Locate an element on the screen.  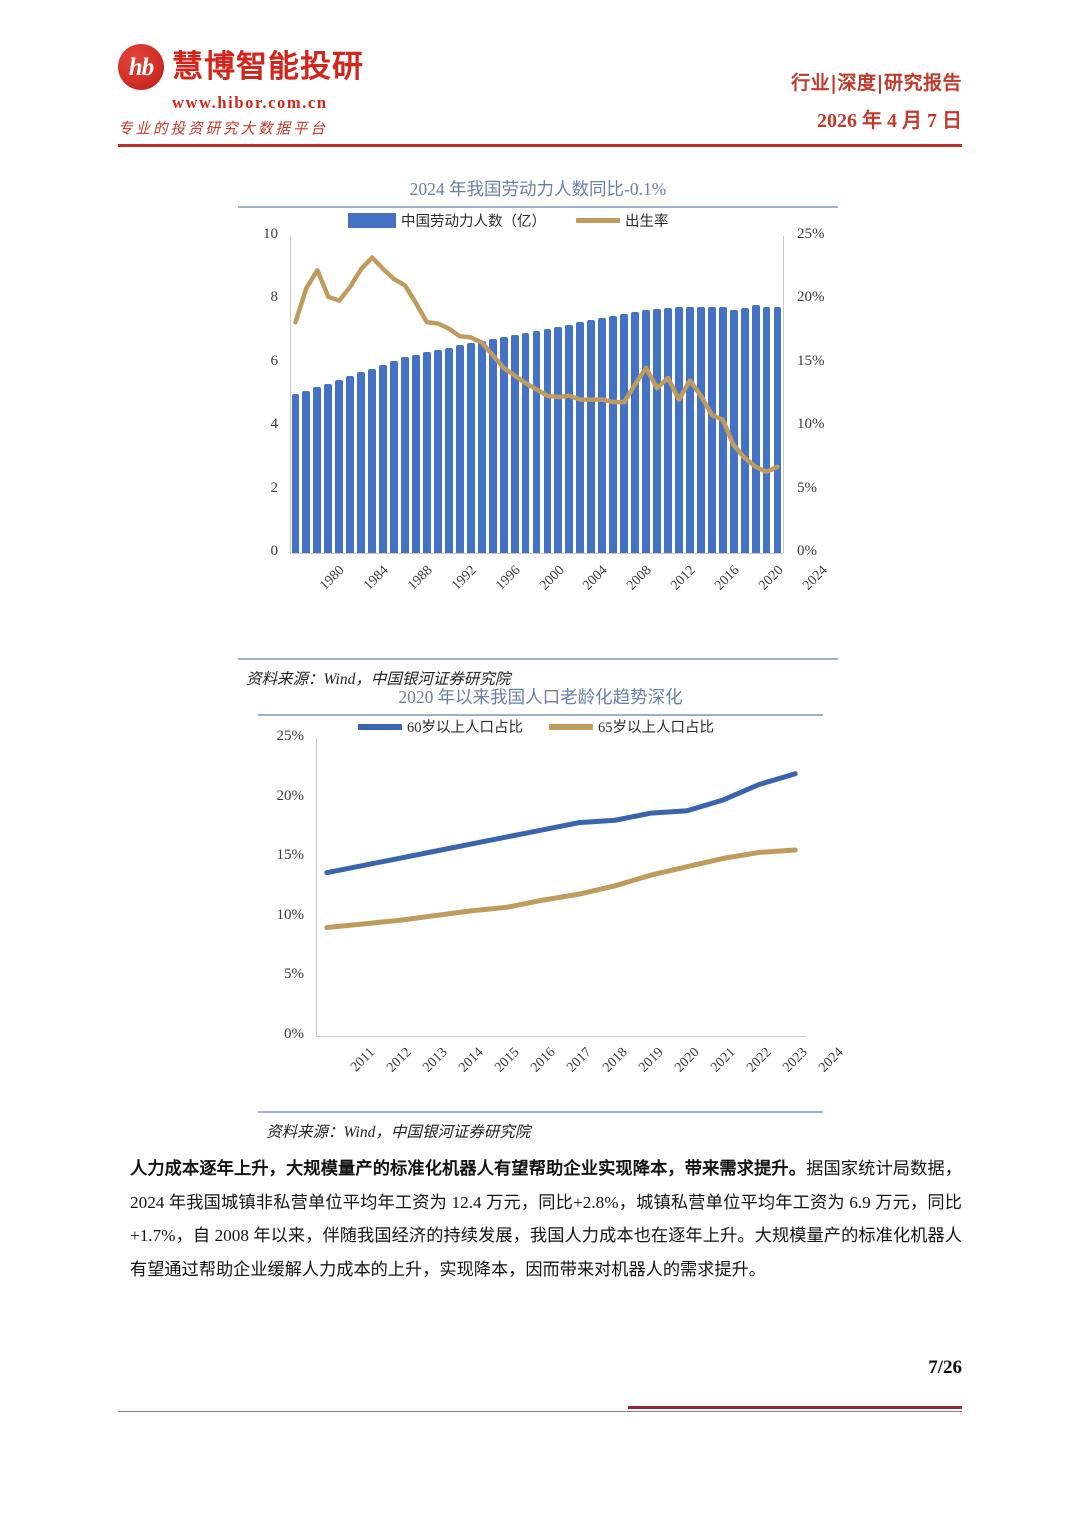
chart1-x-tick: 2012 is located at coordinates (683, 578).